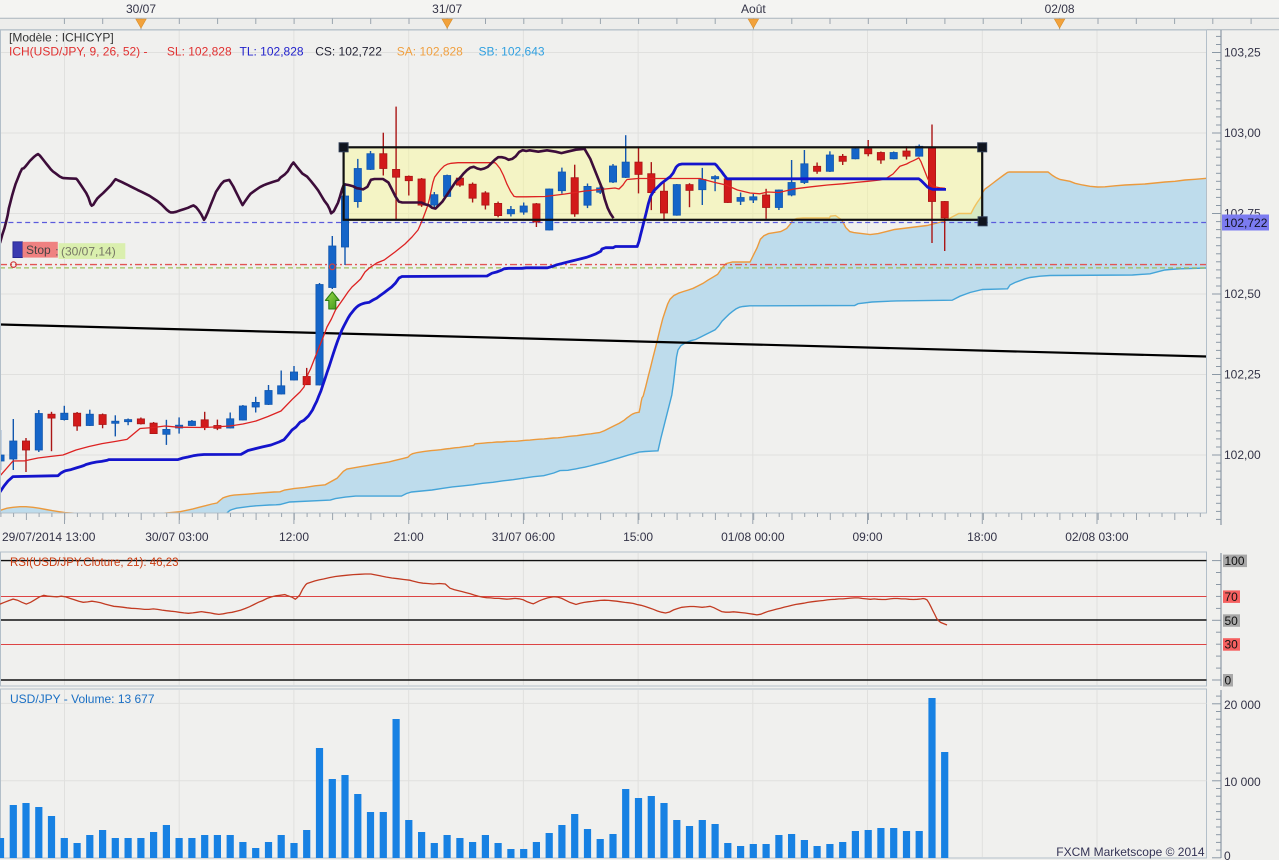 Image resolution: width=1279 pixels, height=860 pixels. I want to click on svg-text: [Modèle : ICHICYP], so click(61, 38).